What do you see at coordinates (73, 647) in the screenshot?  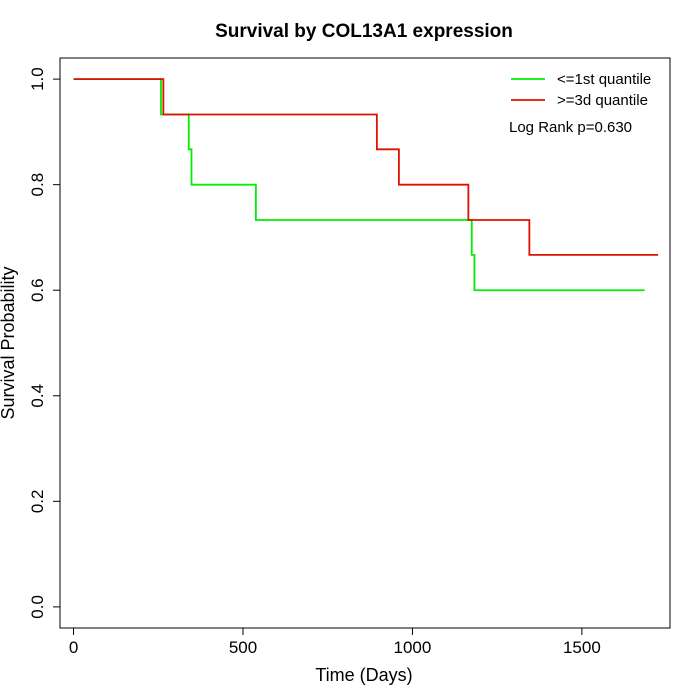 I see `x-tick-label: 0` at bounding box center [73, 647].